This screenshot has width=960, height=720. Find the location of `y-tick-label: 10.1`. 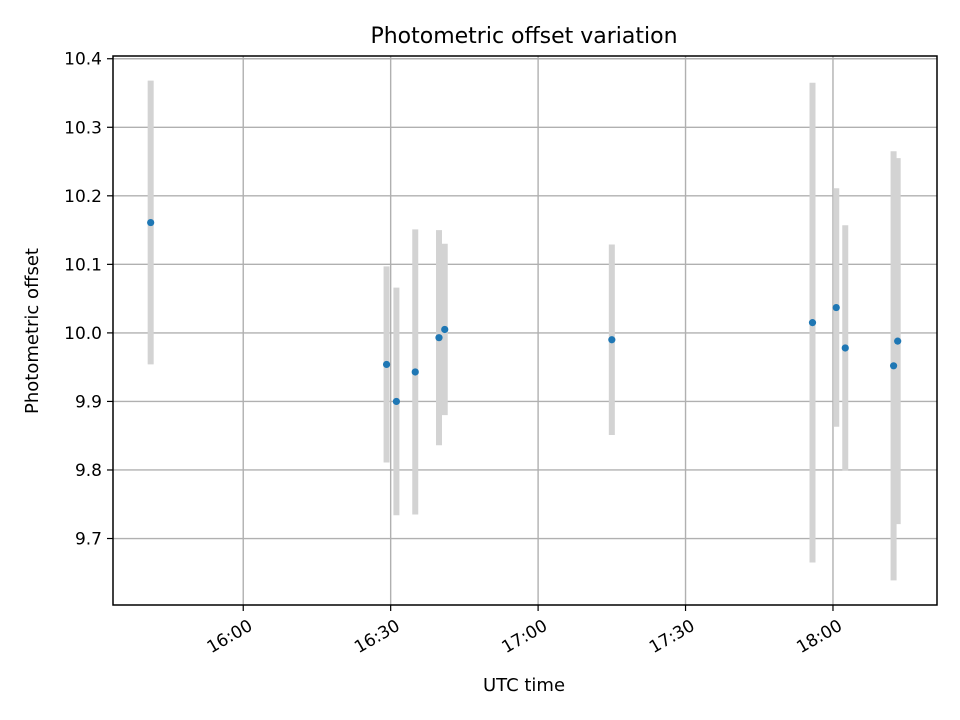

y-tick-label: 10.1 is located at coordinates (83, 265).